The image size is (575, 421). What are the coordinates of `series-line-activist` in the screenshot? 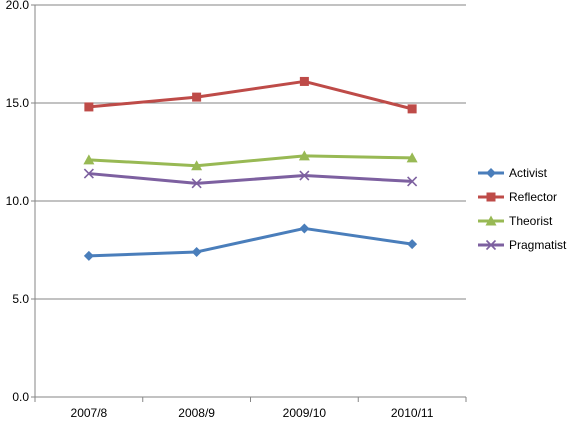 It's located at (250, 242).